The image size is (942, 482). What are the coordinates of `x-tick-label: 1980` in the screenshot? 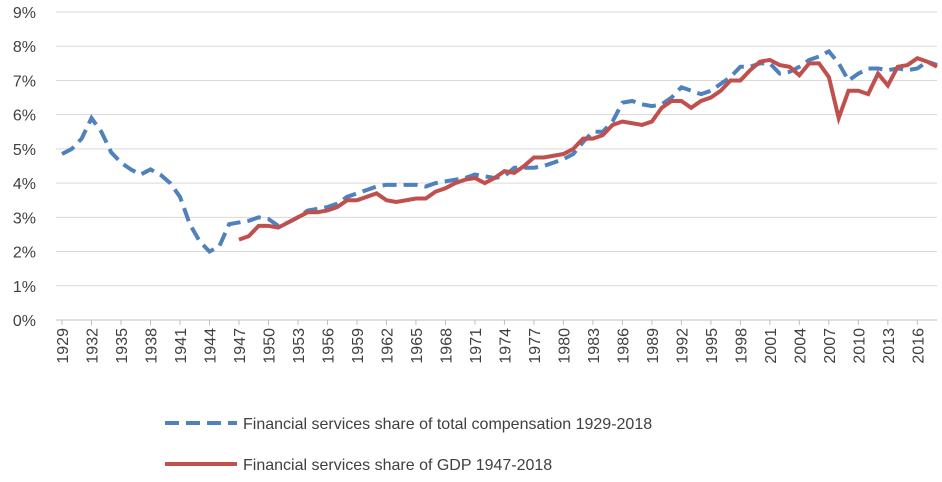 It's located at (564, 346).